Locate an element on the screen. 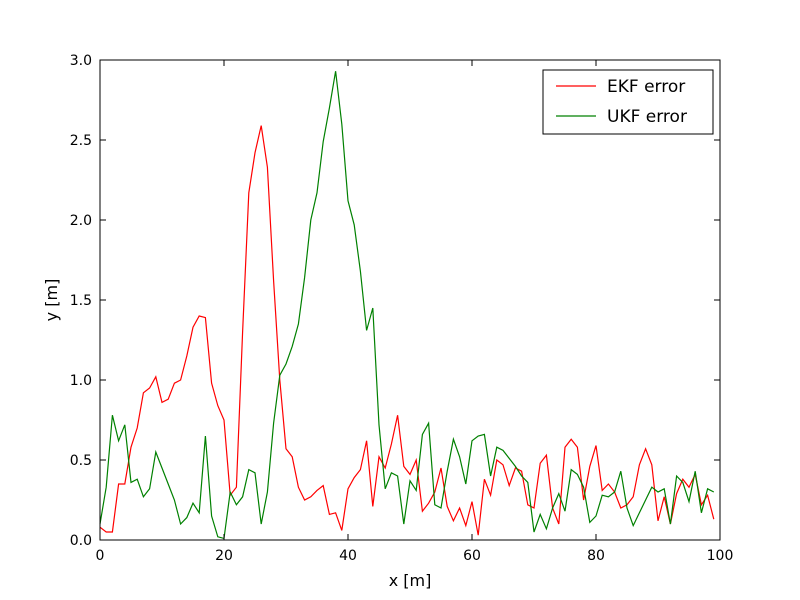  x-tick-label: 100 is located at coordinates (720, 556).